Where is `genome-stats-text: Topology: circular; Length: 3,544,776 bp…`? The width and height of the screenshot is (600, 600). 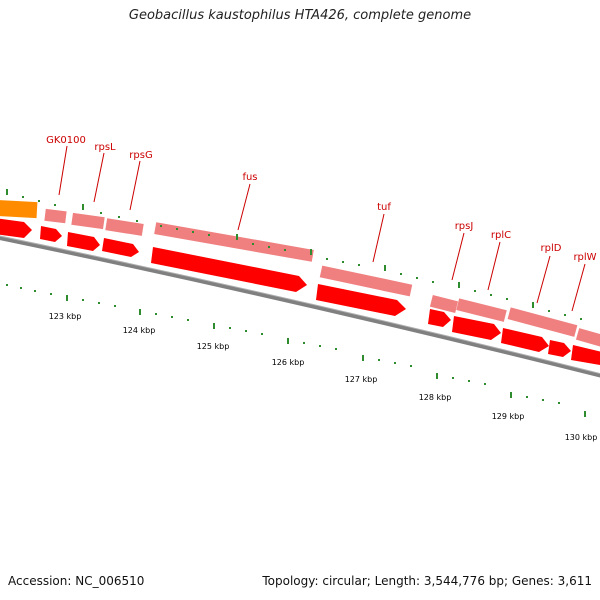 genome-stats-text: Topology: circular; Length: 3,544,776 bp… is located at coordinates (427, 581).